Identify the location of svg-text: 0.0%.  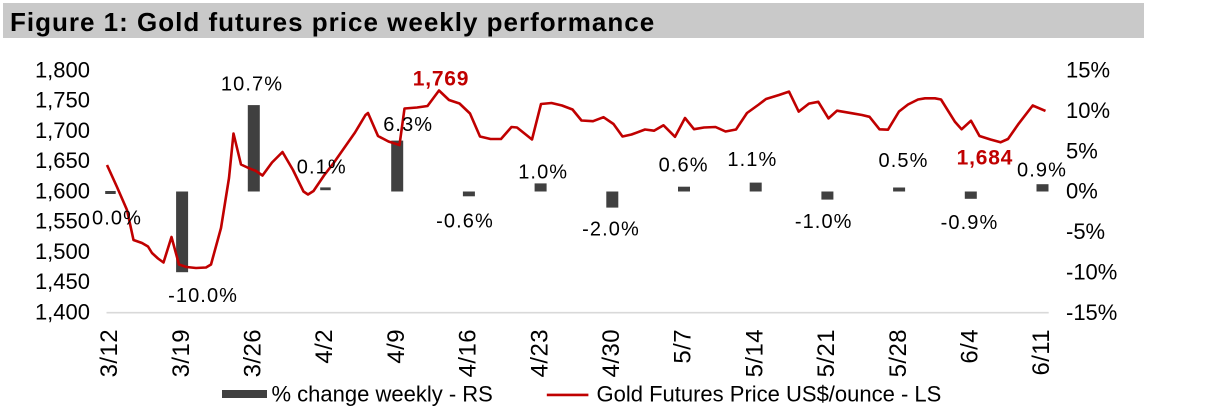
(117, 218).